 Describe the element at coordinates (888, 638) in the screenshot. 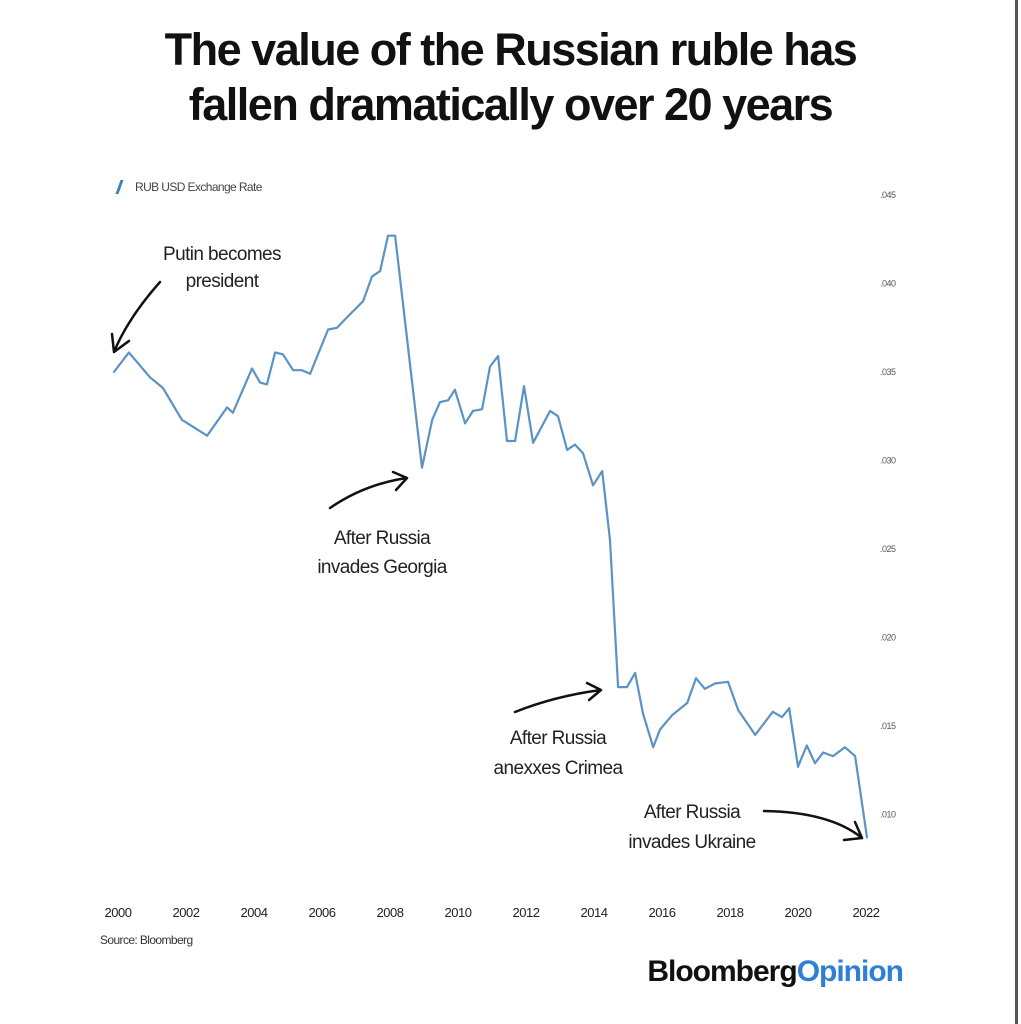

I see `y-tick-label: .020` at that location.